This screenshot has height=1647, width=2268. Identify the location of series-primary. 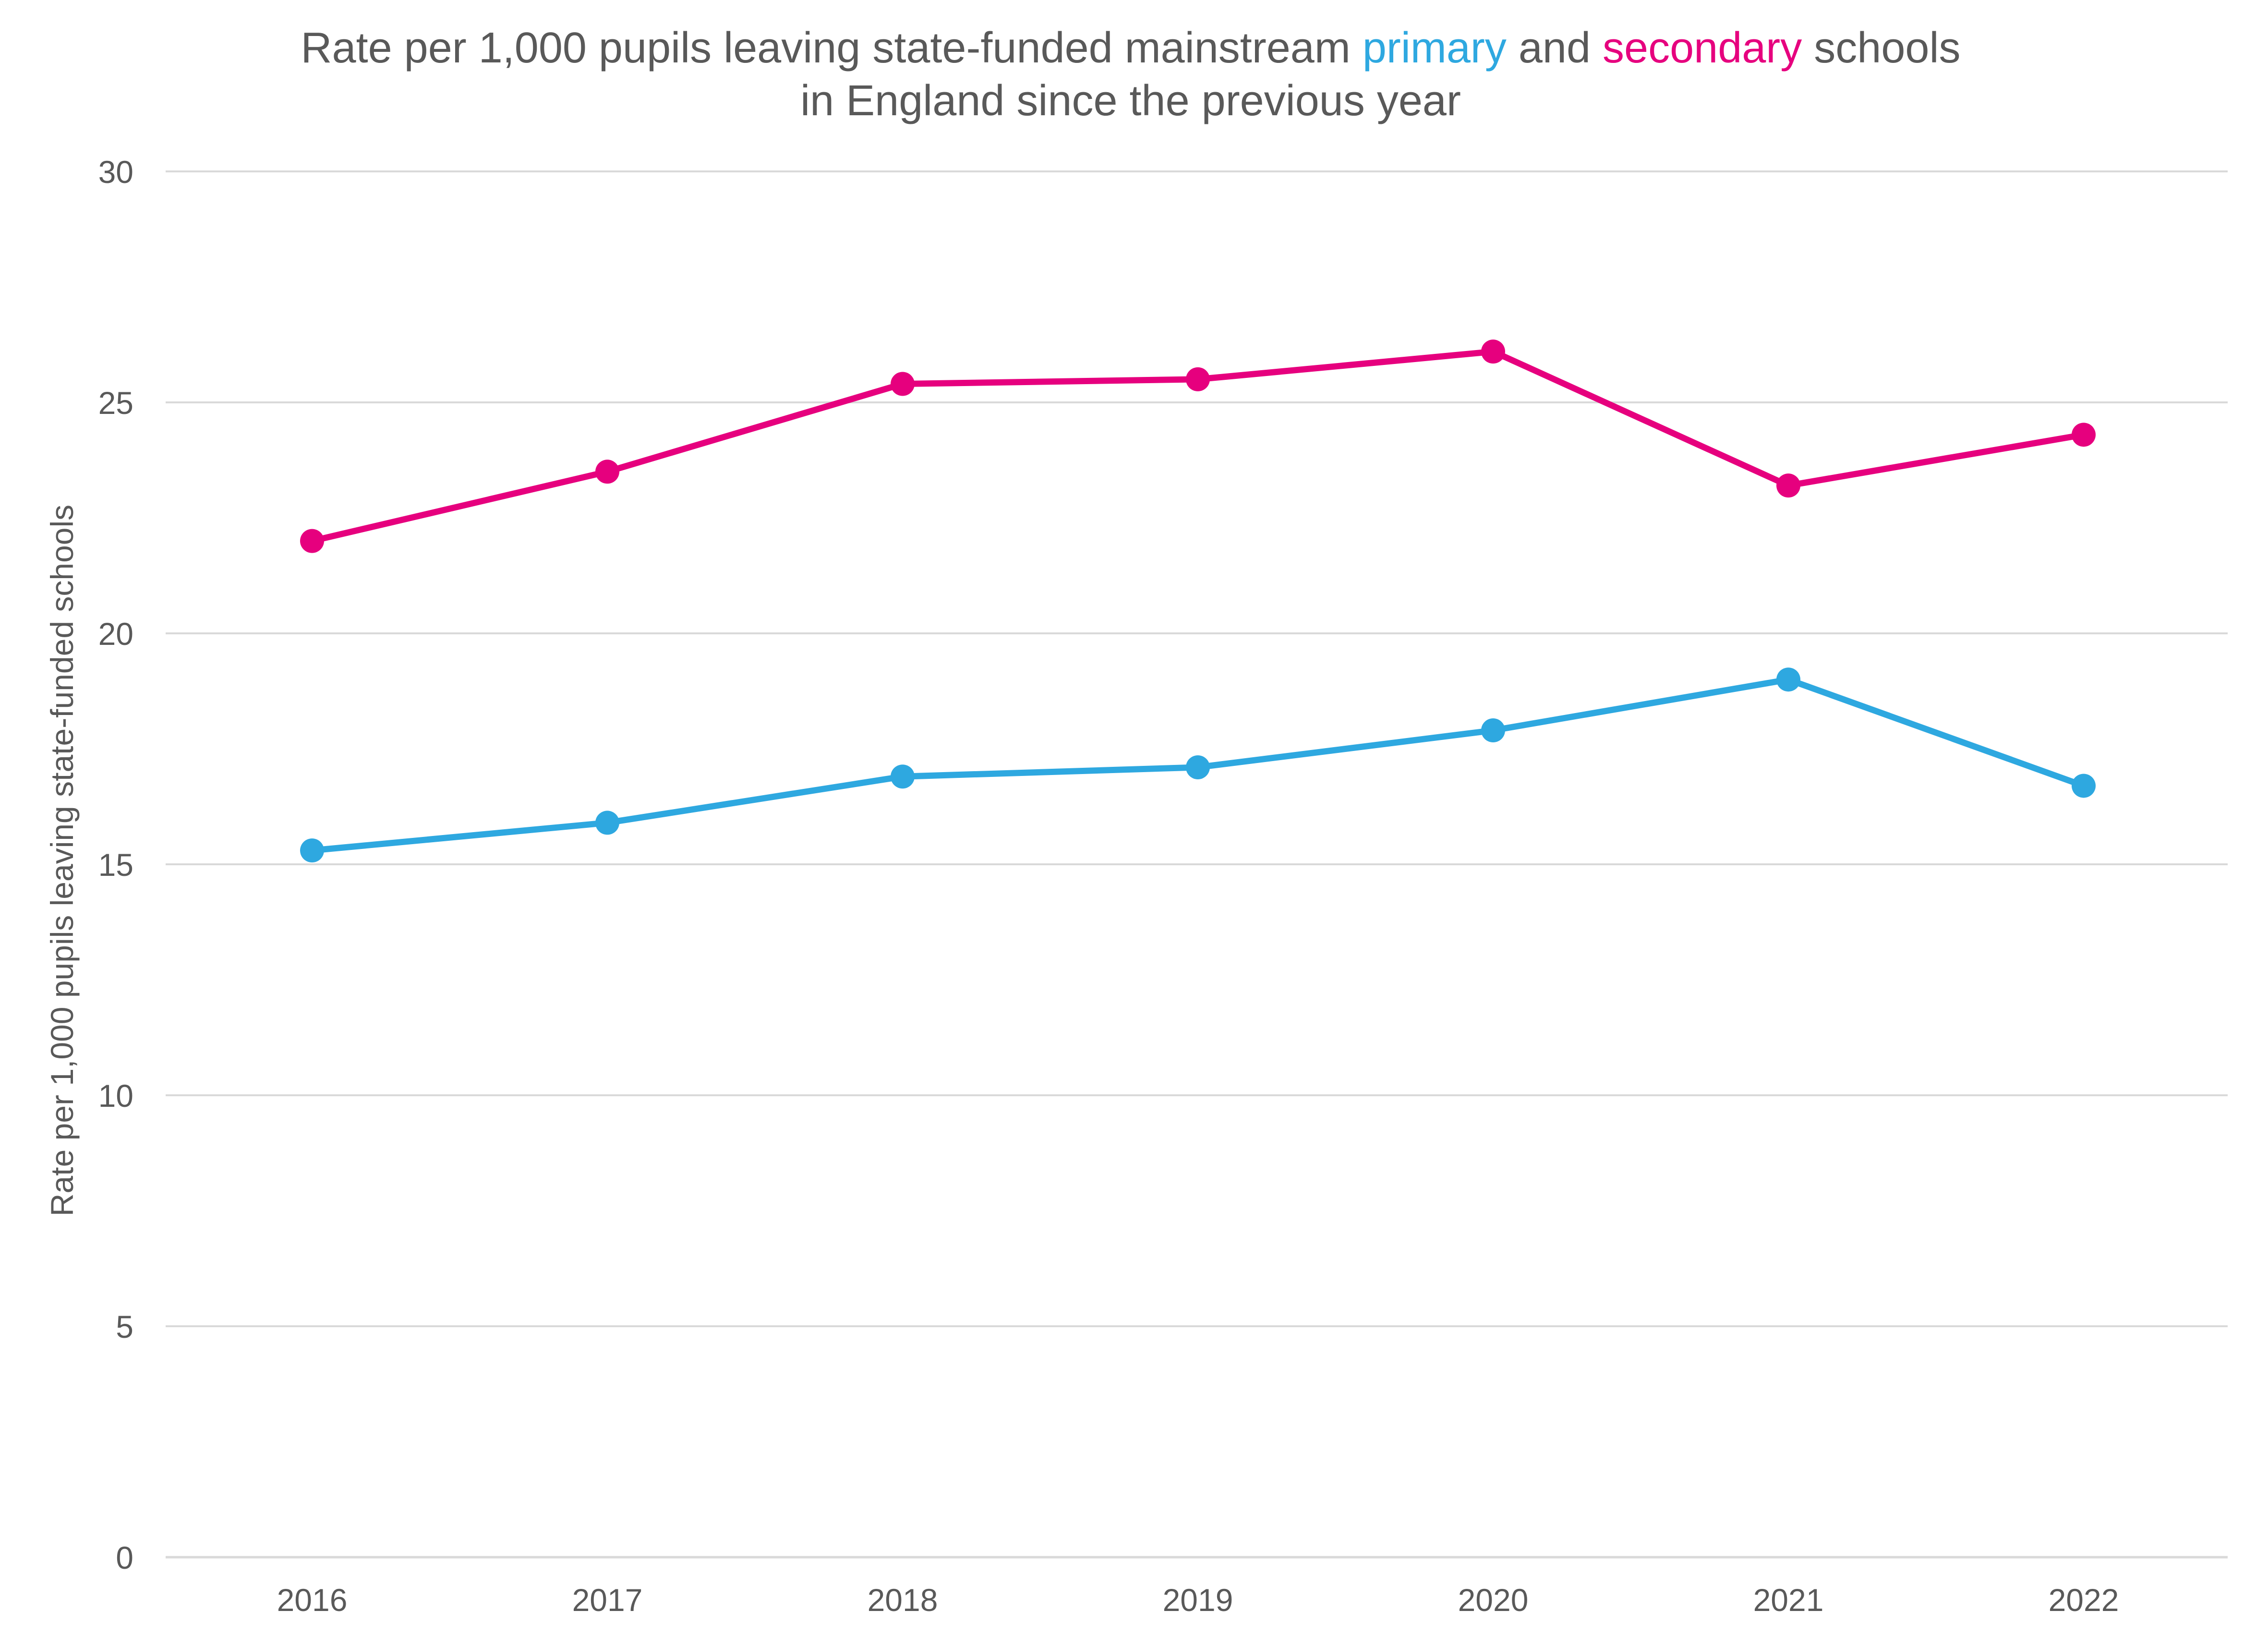
(1198, 765).